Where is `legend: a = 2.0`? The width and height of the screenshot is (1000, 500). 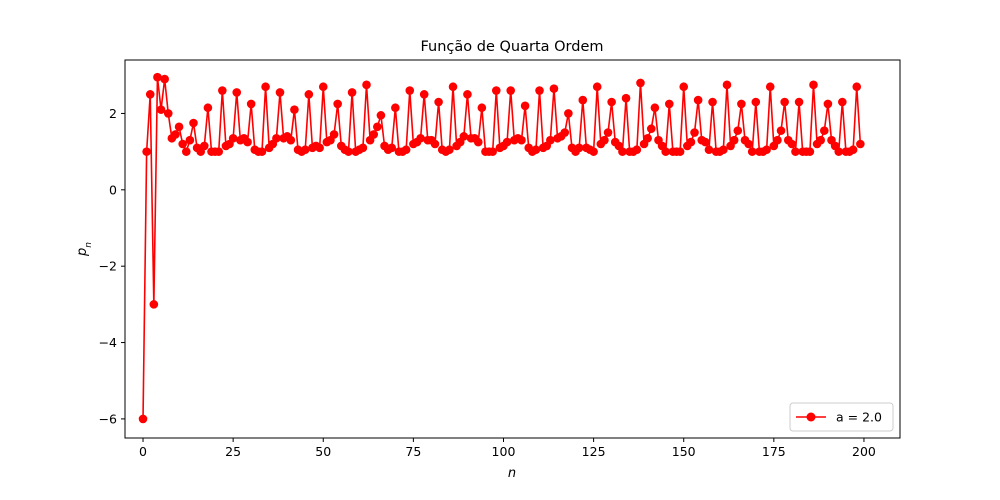
legend: a = 2.0 is located at coordinates (841, 417).